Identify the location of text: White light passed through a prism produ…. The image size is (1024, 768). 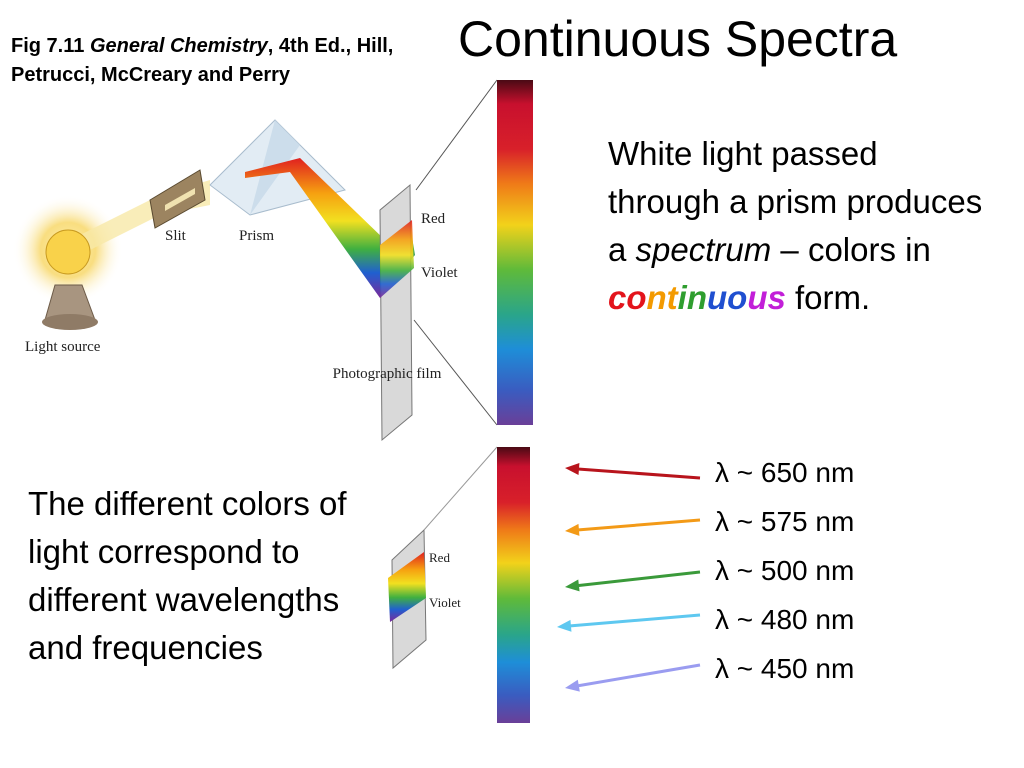
(800, 201).